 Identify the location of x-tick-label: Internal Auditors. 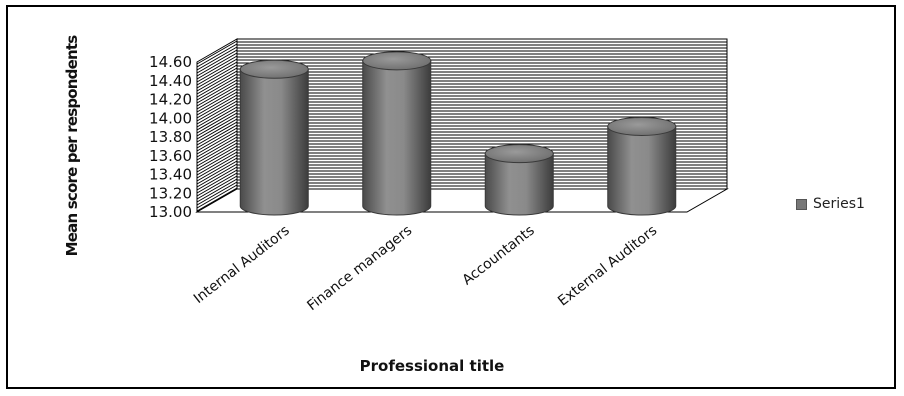
(242, 265).